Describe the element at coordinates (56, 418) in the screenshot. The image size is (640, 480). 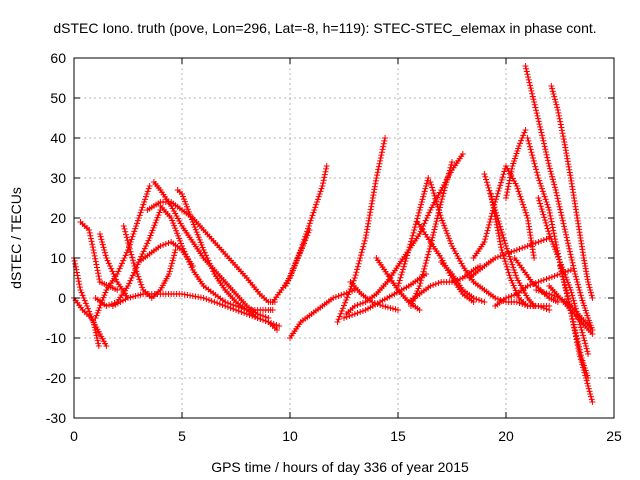
I see `y-tick-label: -30` at that location.